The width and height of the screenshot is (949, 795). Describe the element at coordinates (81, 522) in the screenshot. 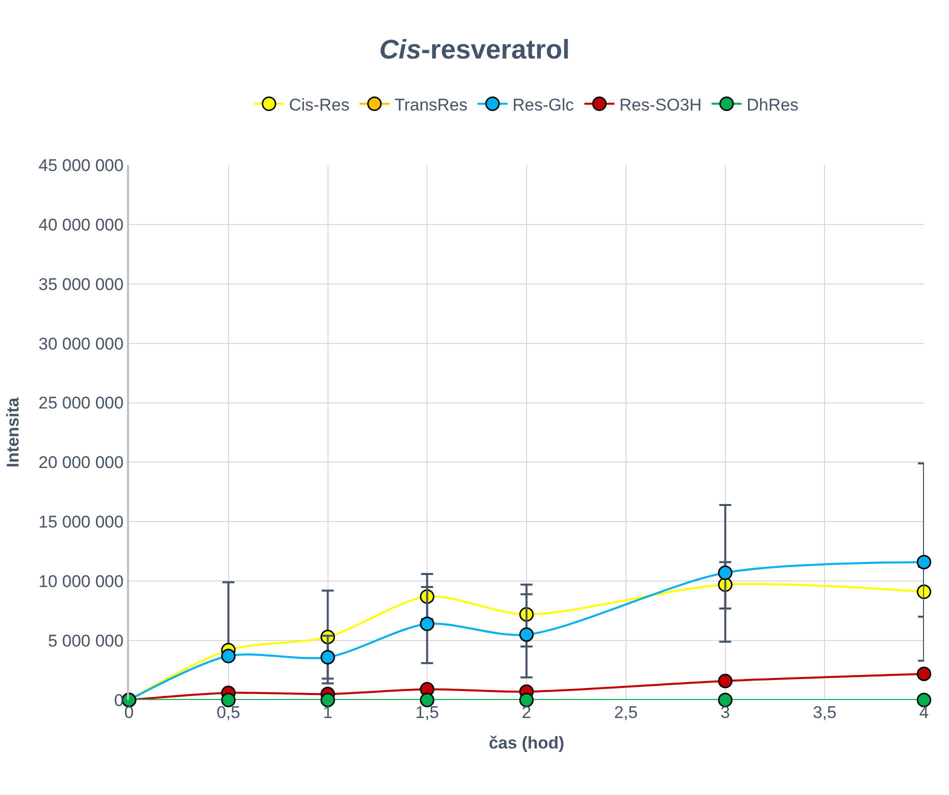

I see `y-tick-label: 15 000 000` at that location.